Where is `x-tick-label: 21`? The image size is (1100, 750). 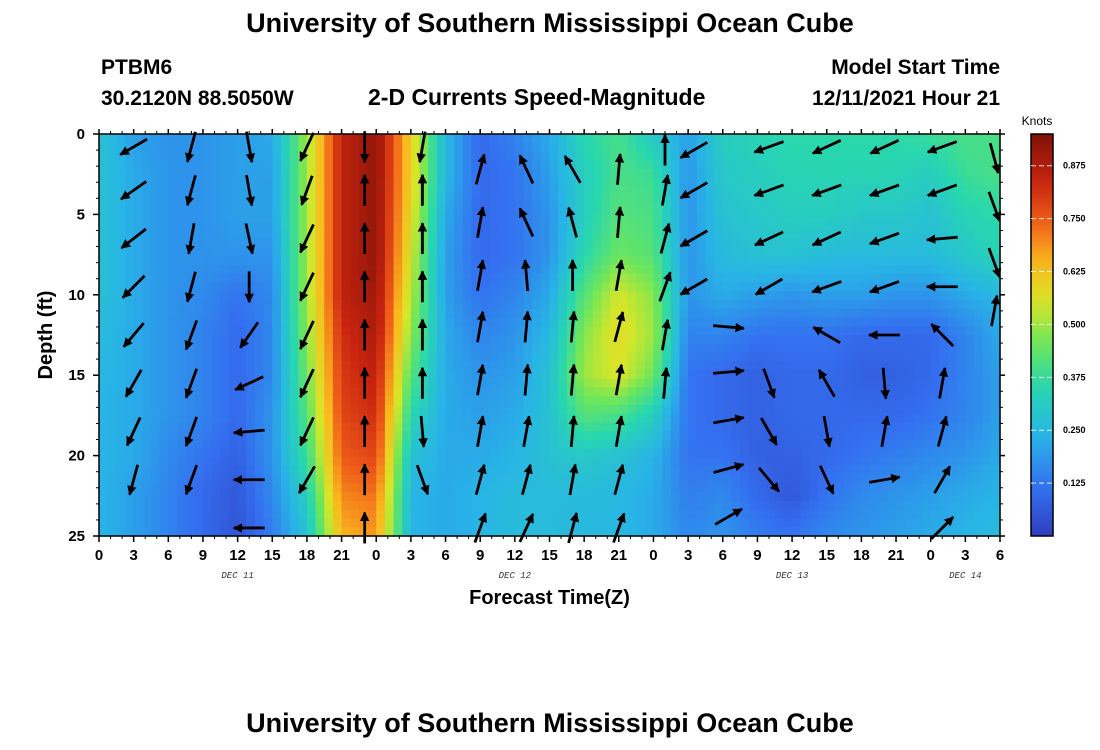 x-tick-label: 21 is located at coordinates (341, 555).